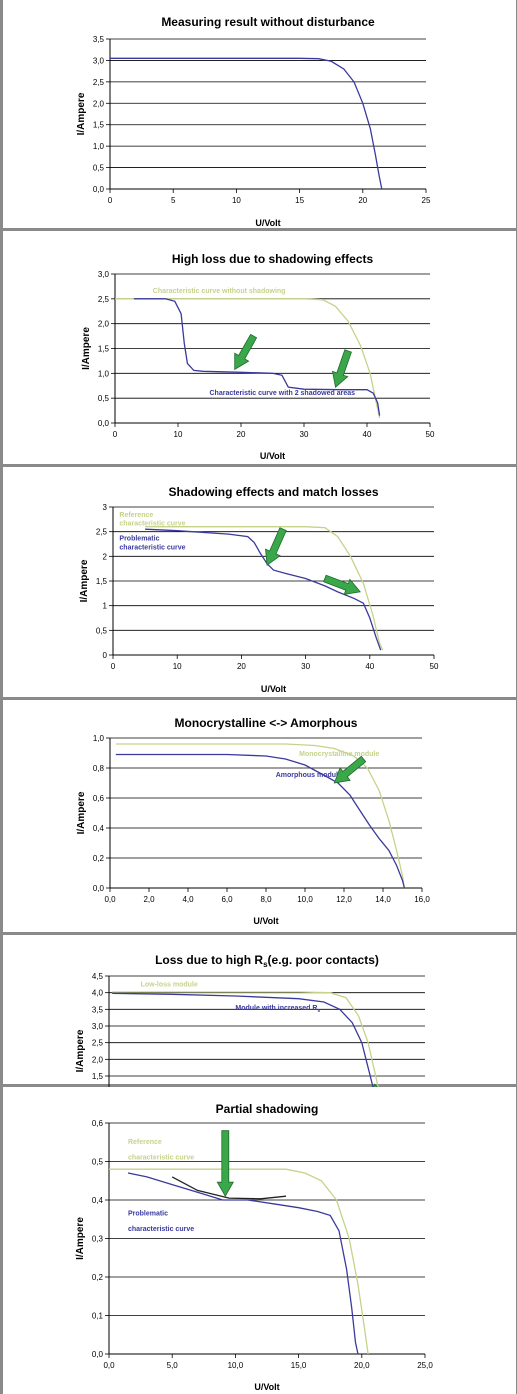  Describe the element at coordinates (299, 200) in the screenshot. I see `x-tick-label: 15` at that location.